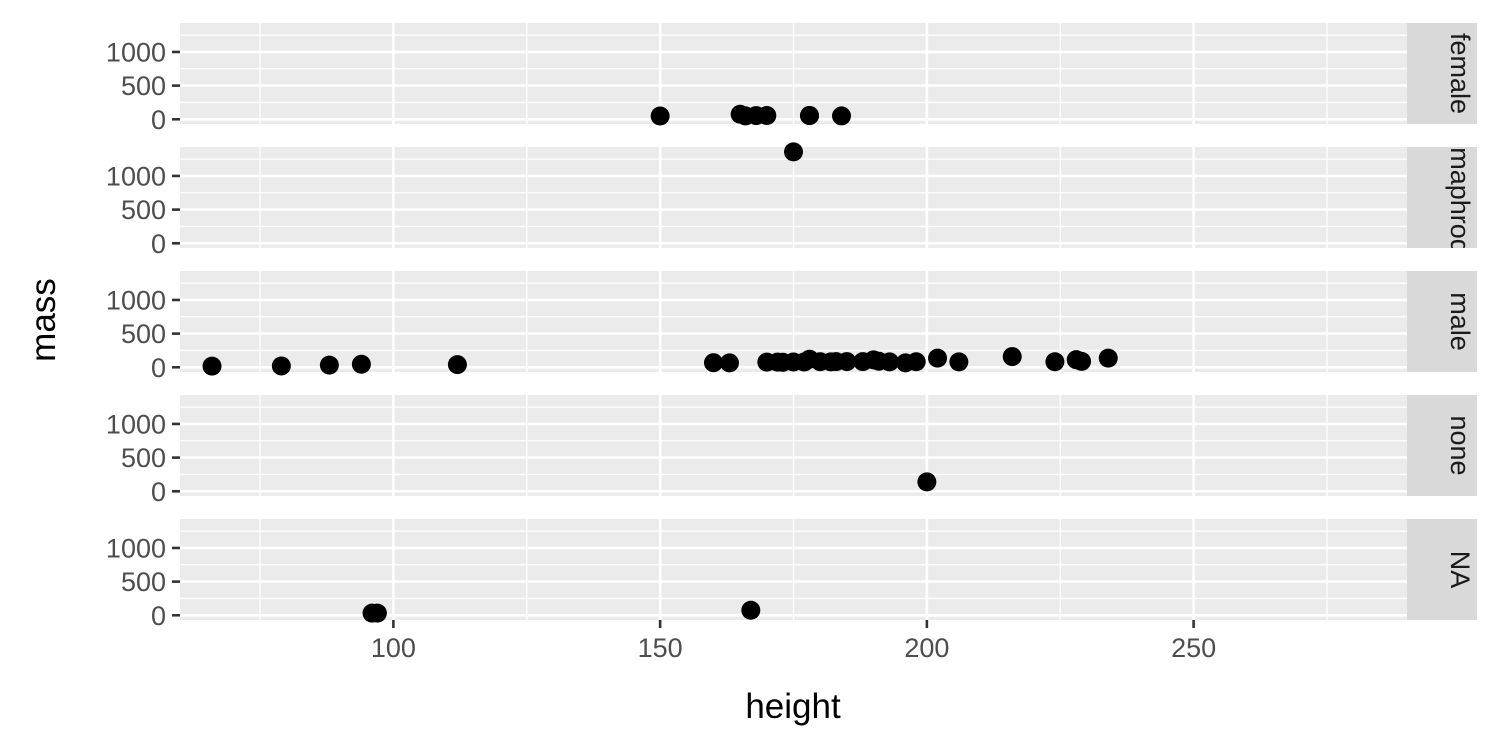 The width and height of the screenshot is (1500, 750). I want to click on facet-strip-label: hermaphroditic, so click(1460, 197).